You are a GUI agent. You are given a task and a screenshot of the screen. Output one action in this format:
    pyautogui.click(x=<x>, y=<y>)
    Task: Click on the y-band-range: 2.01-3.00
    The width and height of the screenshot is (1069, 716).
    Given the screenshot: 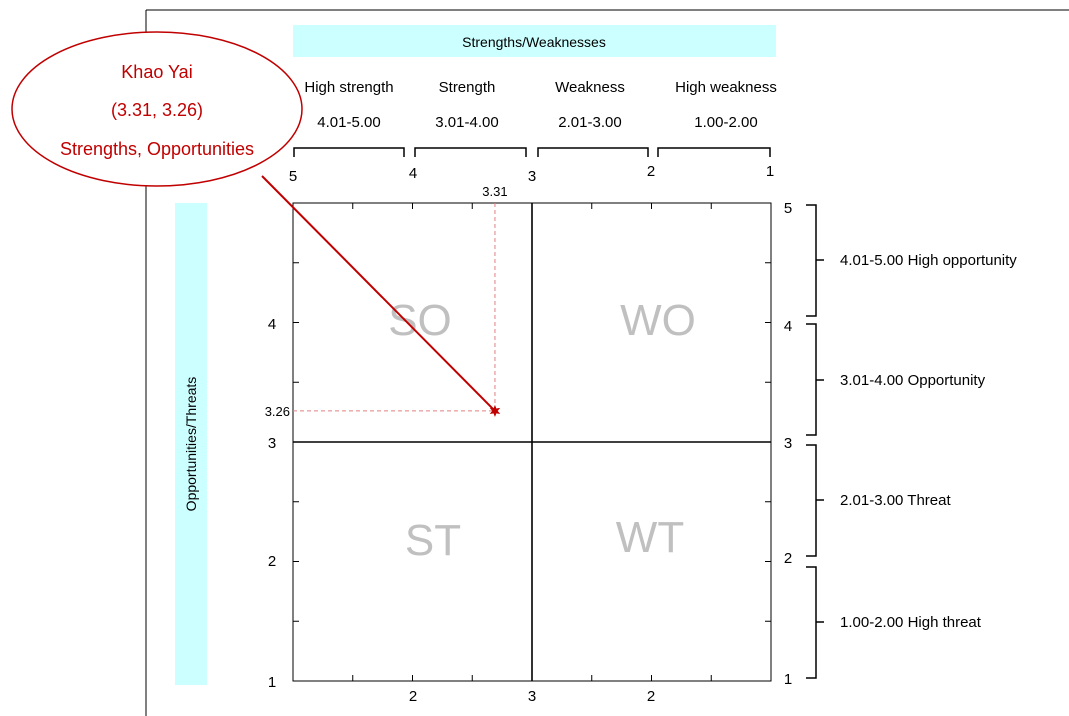 What is the action you would take?
    pyautogui.click(x=871, y=500)
    